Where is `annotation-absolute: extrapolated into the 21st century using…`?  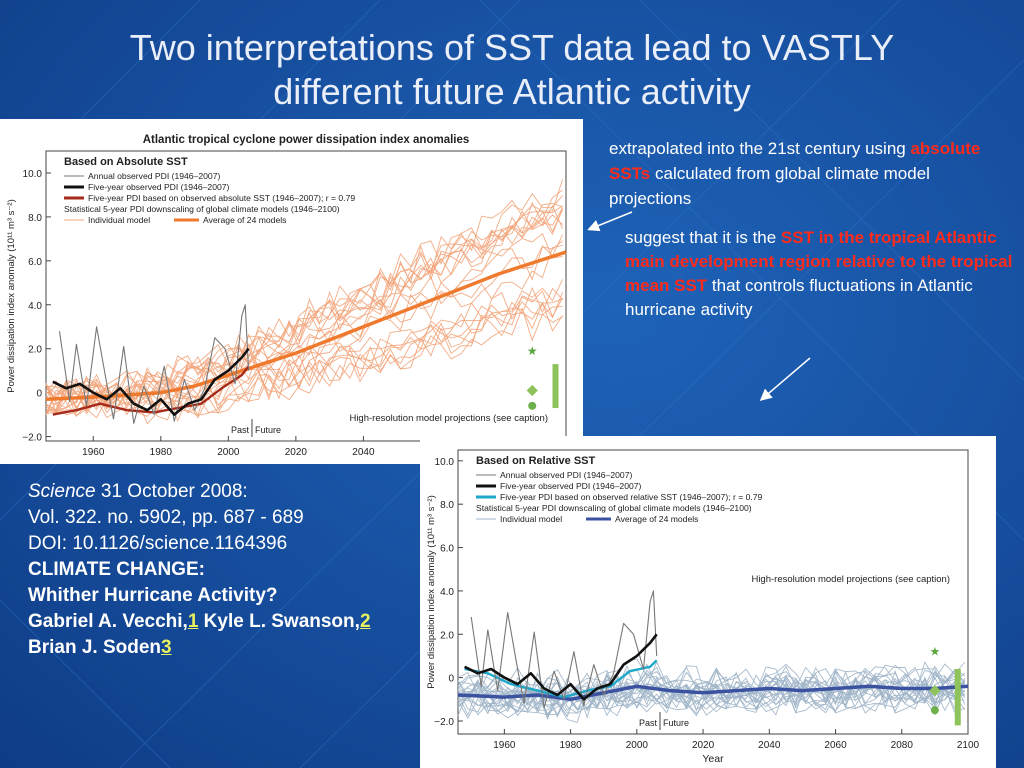 annotation-absolute: extrapolated into the 21st century using… is located at coordinates (809, 173).